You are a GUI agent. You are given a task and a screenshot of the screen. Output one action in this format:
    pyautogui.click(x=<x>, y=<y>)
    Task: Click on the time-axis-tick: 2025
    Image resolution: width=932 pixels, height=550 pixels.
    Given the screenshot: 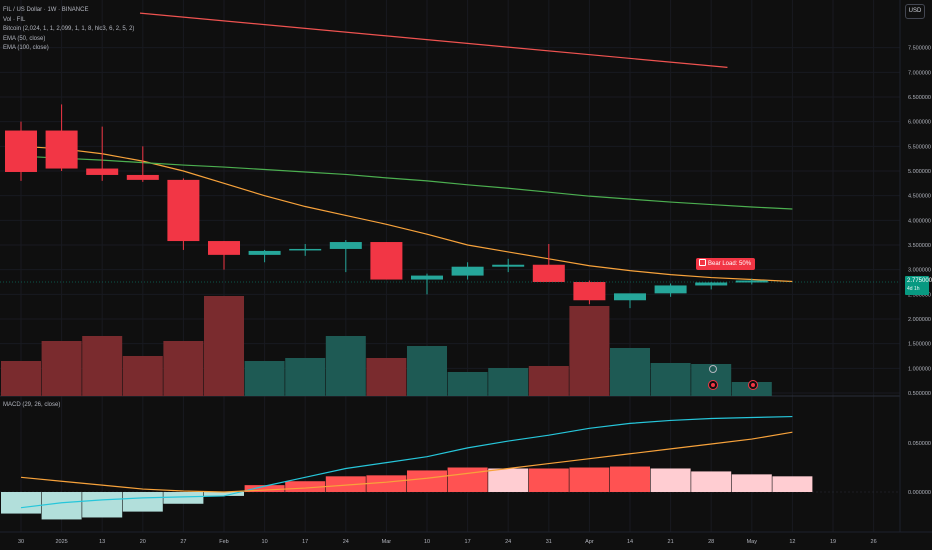 What is the action you would take?
    pyautogui.click(x=61, y=542)
    